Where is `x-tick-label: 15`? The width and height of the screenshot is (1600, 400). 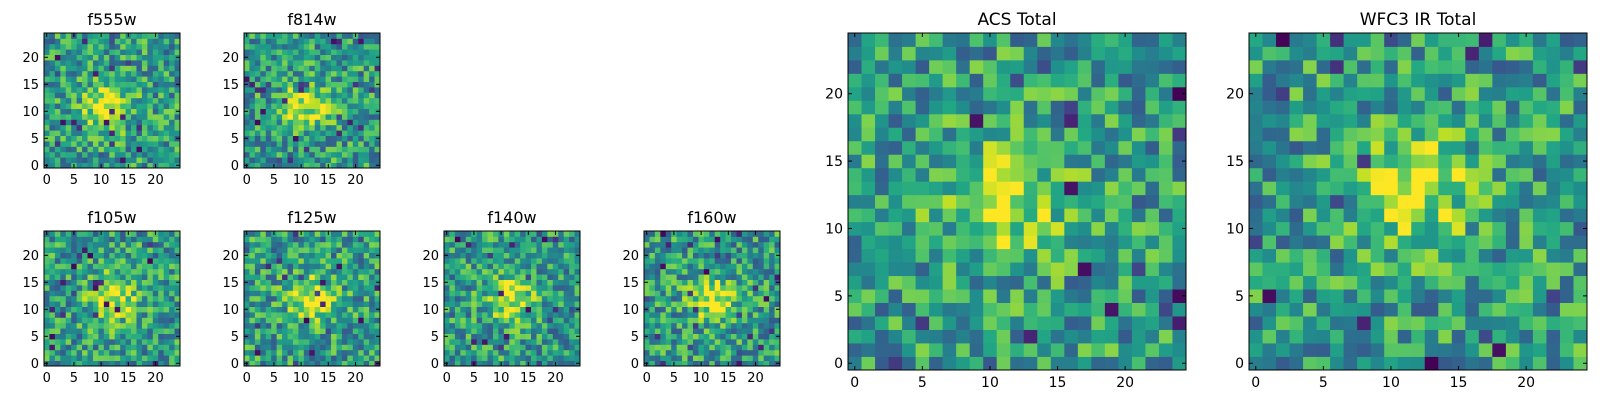 x-tick-label: 15 is located at coordinates (1058, 383).